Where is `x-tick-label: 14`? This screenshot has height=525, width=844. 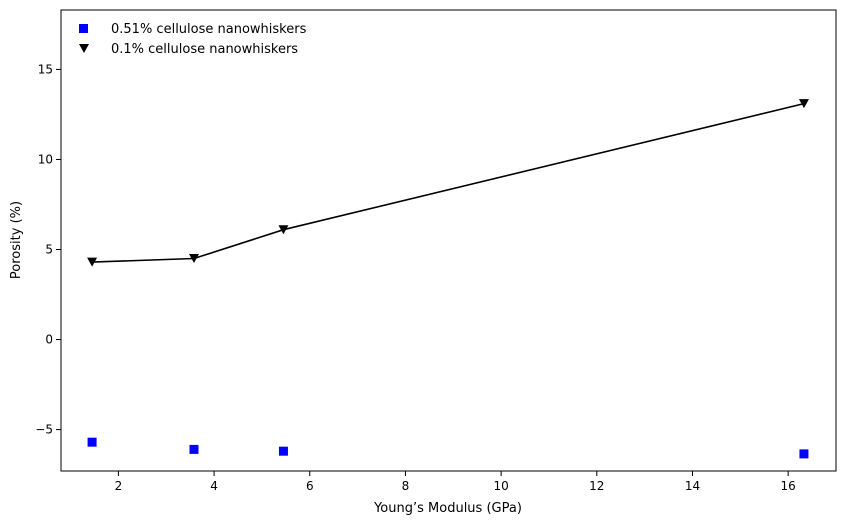
x-tick-label: 14 is located at coordinates (692, 486).